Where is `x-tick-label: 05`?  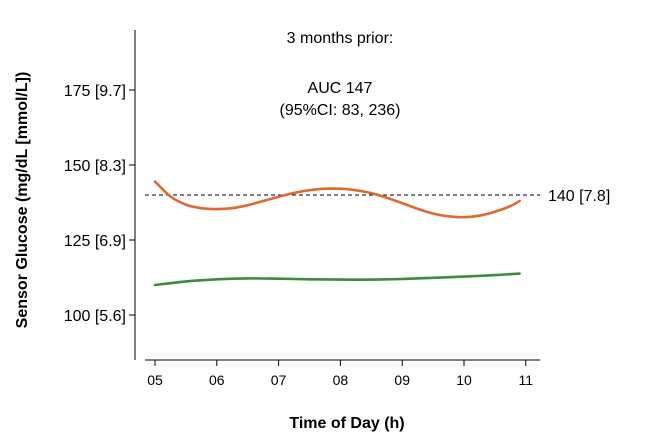
x-tick-label: 05 is located at coordinates (155, 380).